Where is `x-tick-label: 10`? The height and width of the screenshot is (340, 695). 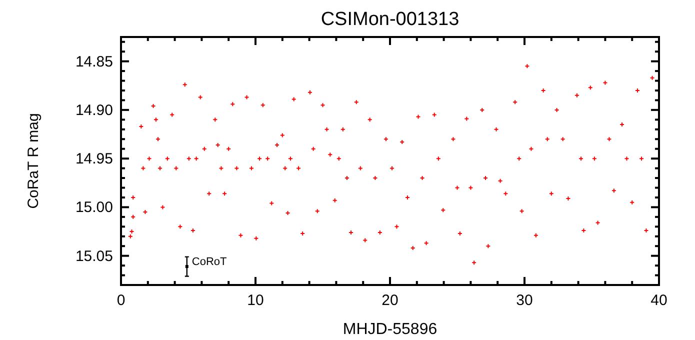
x-tick-label: 10 is located at coordinates (255, 300).